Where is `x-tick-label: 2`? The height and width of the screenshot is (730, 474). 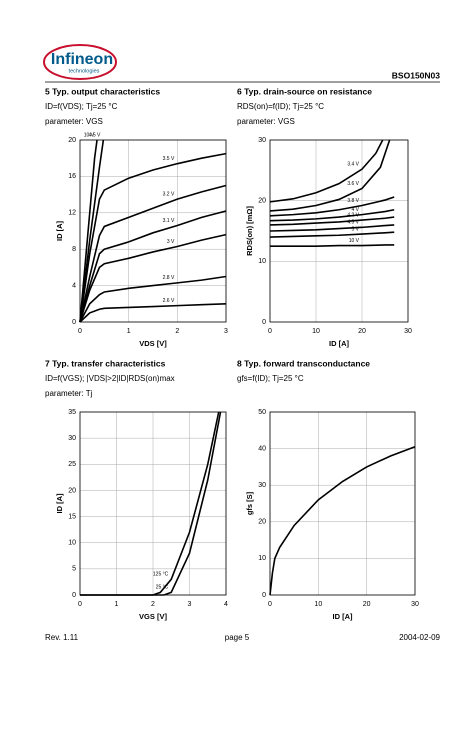
x-tick-label: 2 is located at coordinates (177, 331).